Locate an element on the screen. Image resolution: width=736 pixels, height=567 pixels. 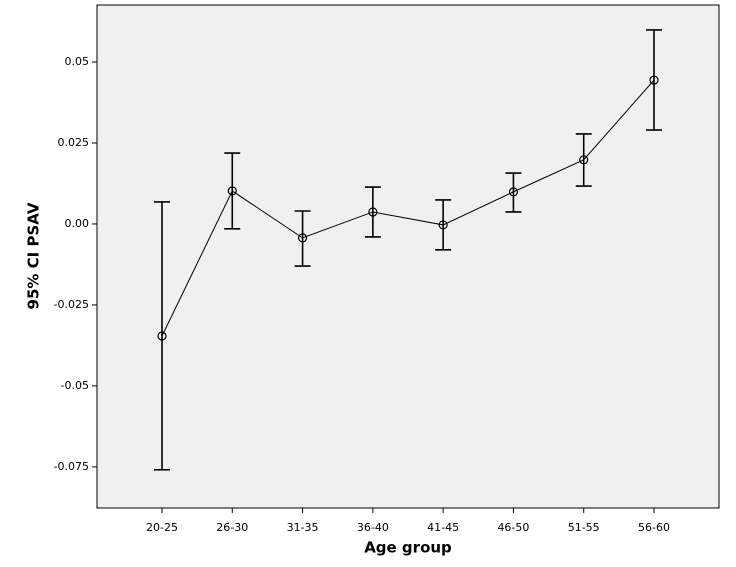
x-tick-label: 36-40 is located at coordinates (373, 527).